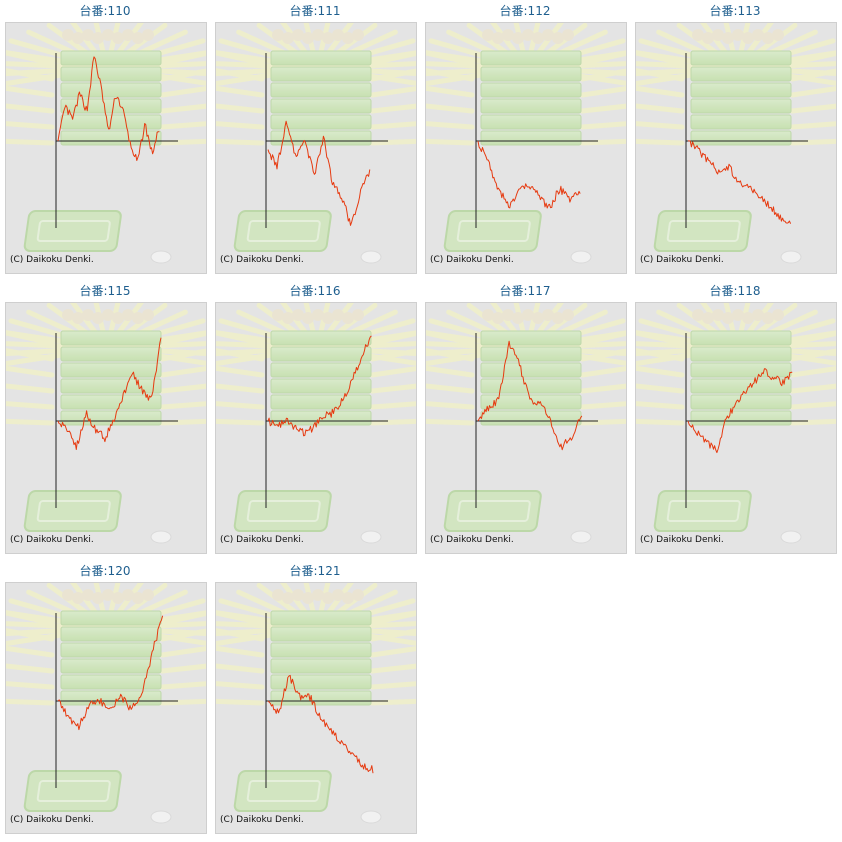  Describe the element at coordinates (315, 571) in the screenshot. I see `chart-title: 台番:121` at that location.